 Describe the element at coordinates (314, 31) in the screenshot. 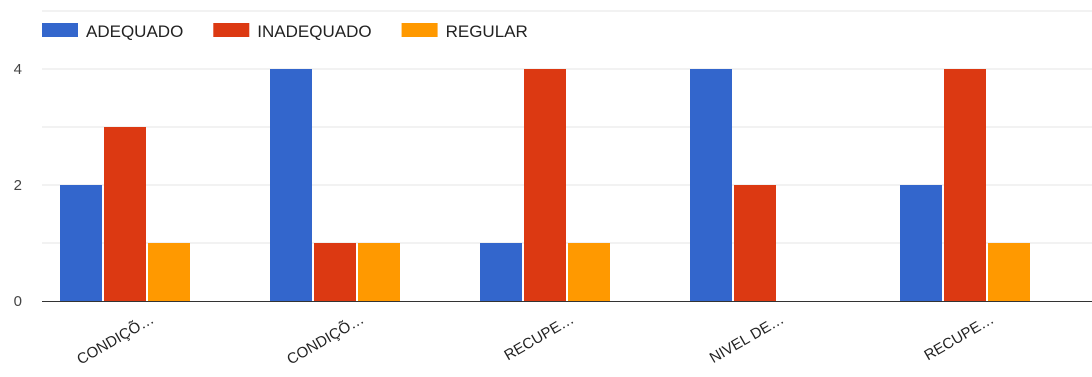

I see `legend-label: INADEQUADO` at that location.